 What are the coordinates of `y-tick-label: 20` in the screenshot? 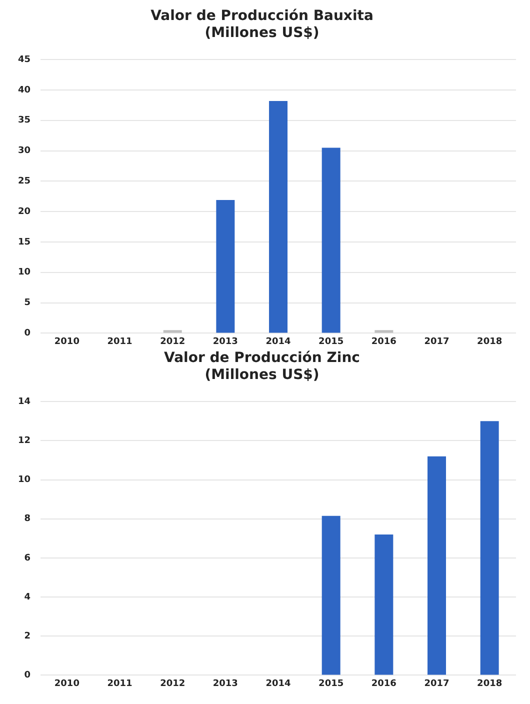 It's located at (24, 211).